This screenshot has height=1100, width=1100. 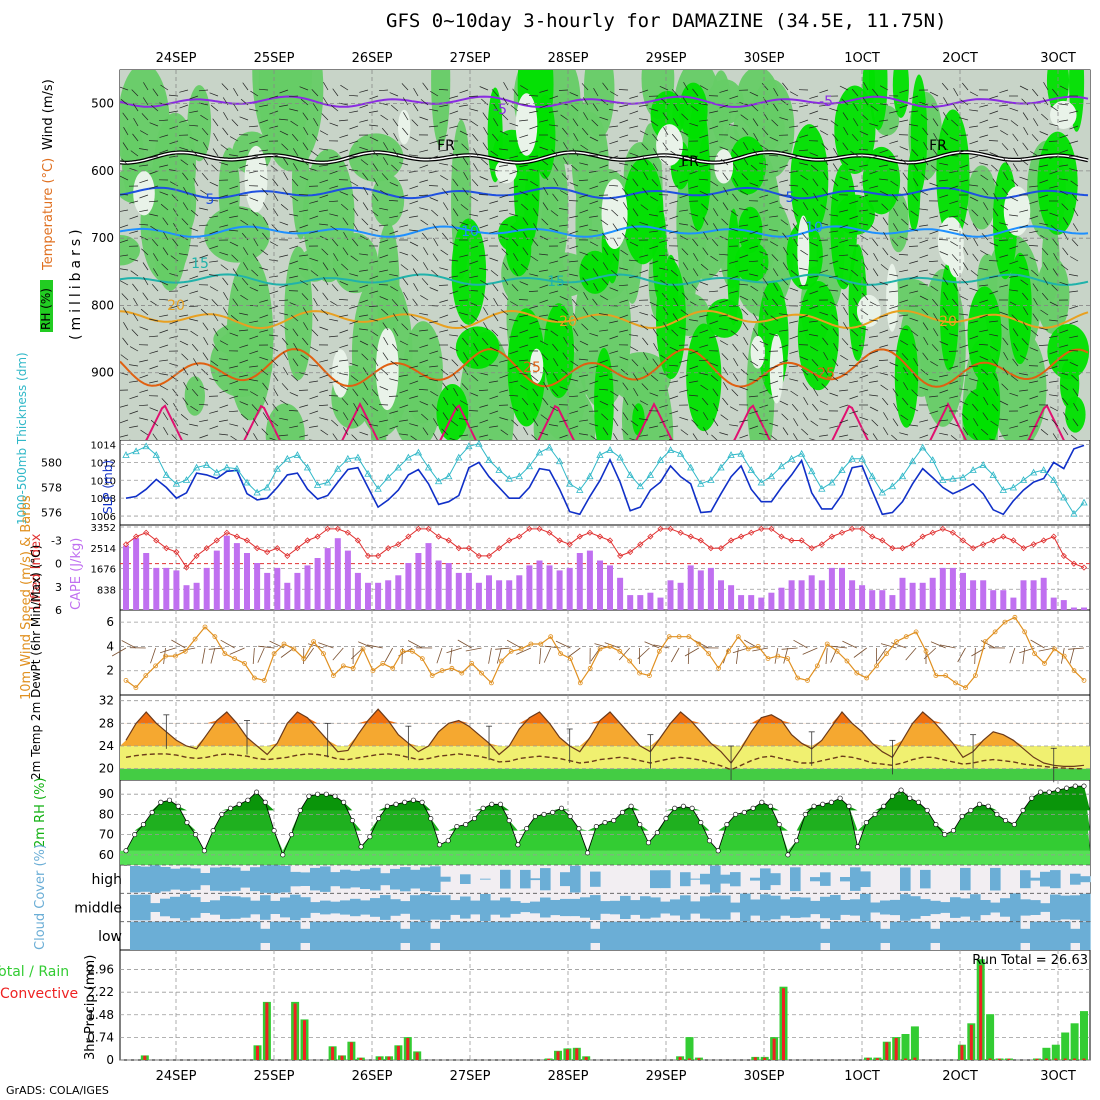 I want to click on y-axis-label: 1000-500mb Thickness (dm), so click(x=22, y=438).